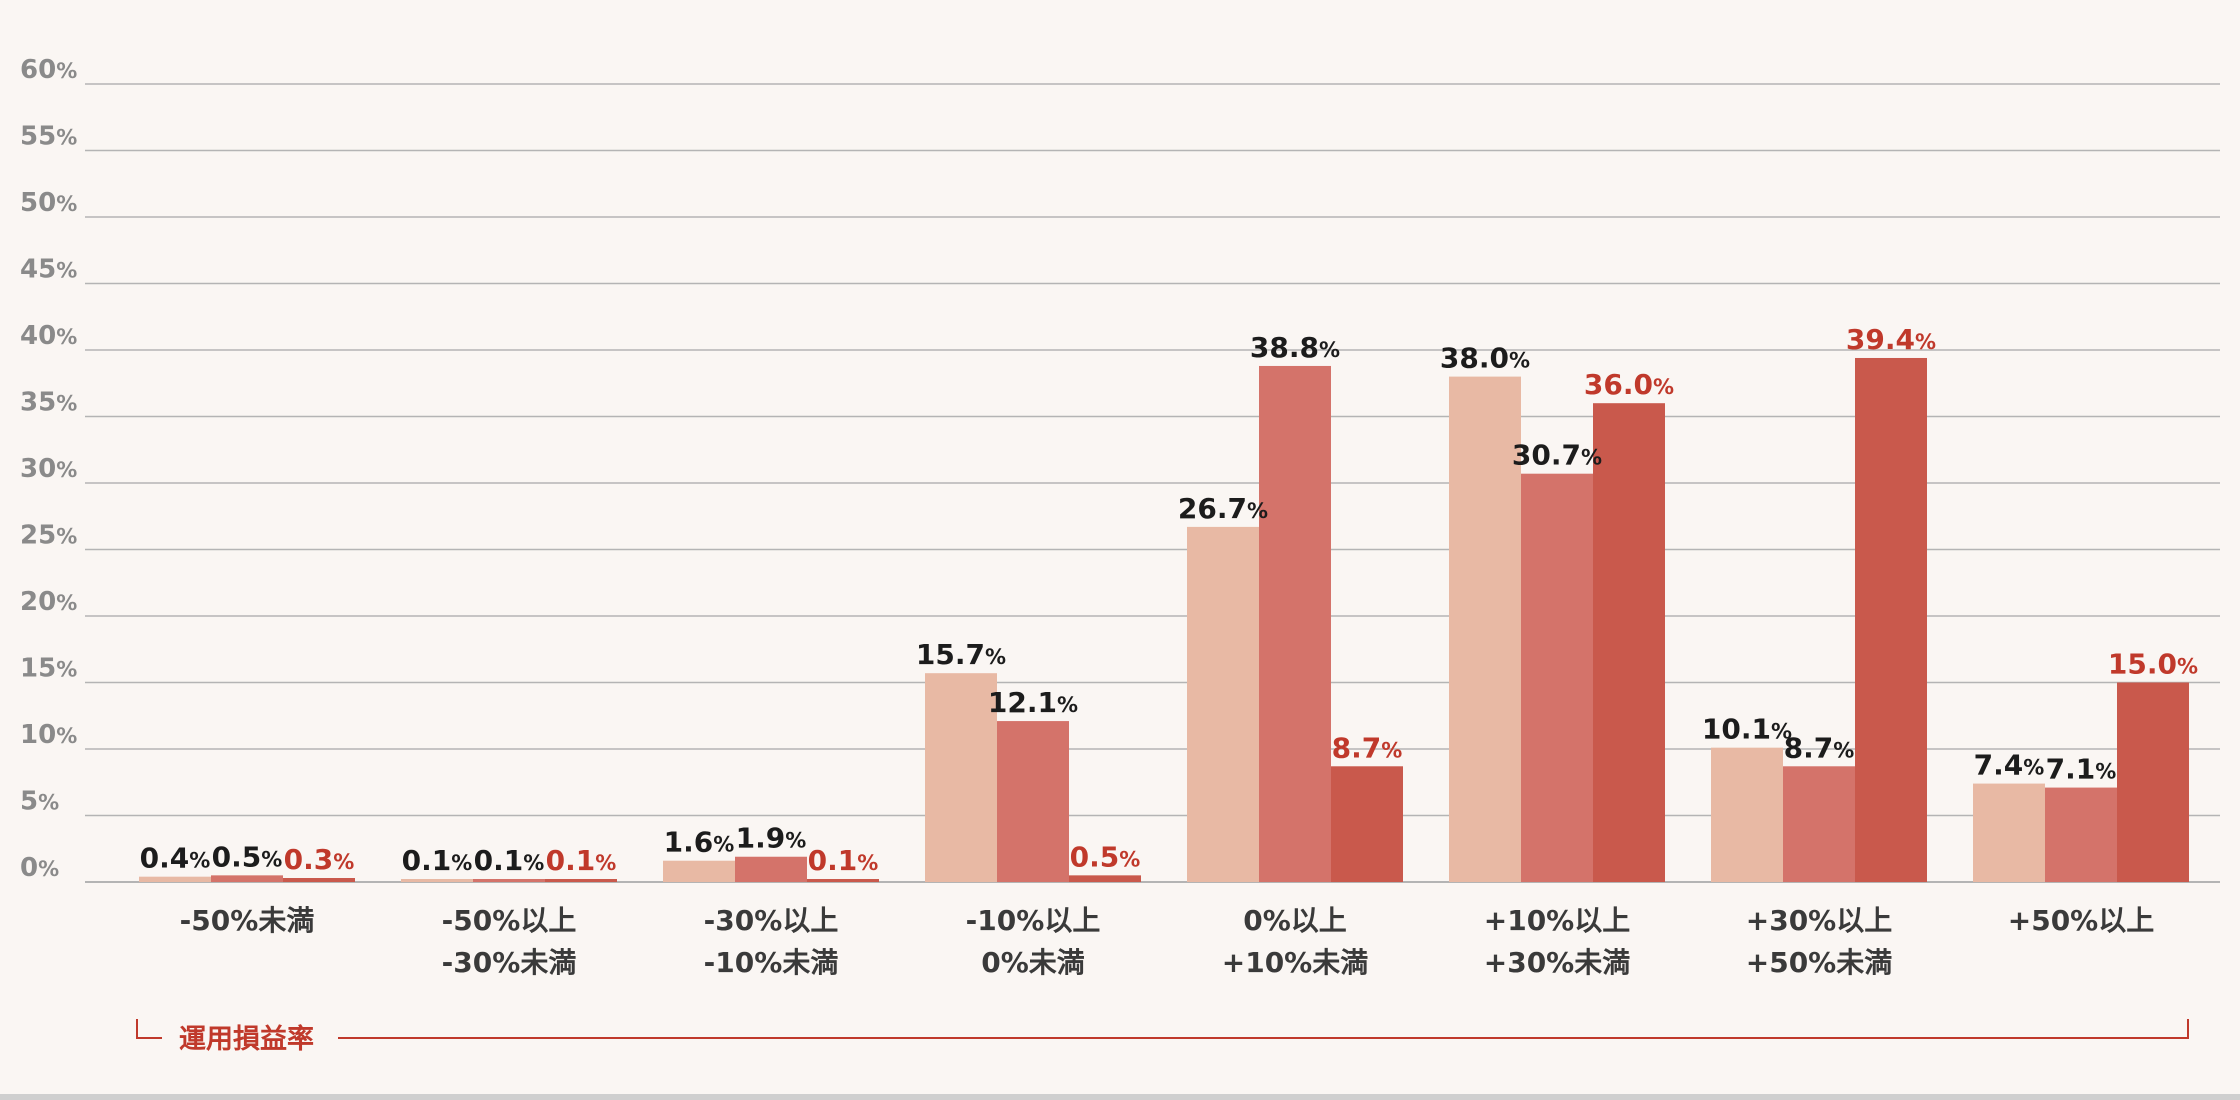 This screenshot has width=2240, height=1100. What do you see at coordinates (1120, 1097) in the screenshot?
I see `bottom-divider` at bounding box center [1120, 1097].